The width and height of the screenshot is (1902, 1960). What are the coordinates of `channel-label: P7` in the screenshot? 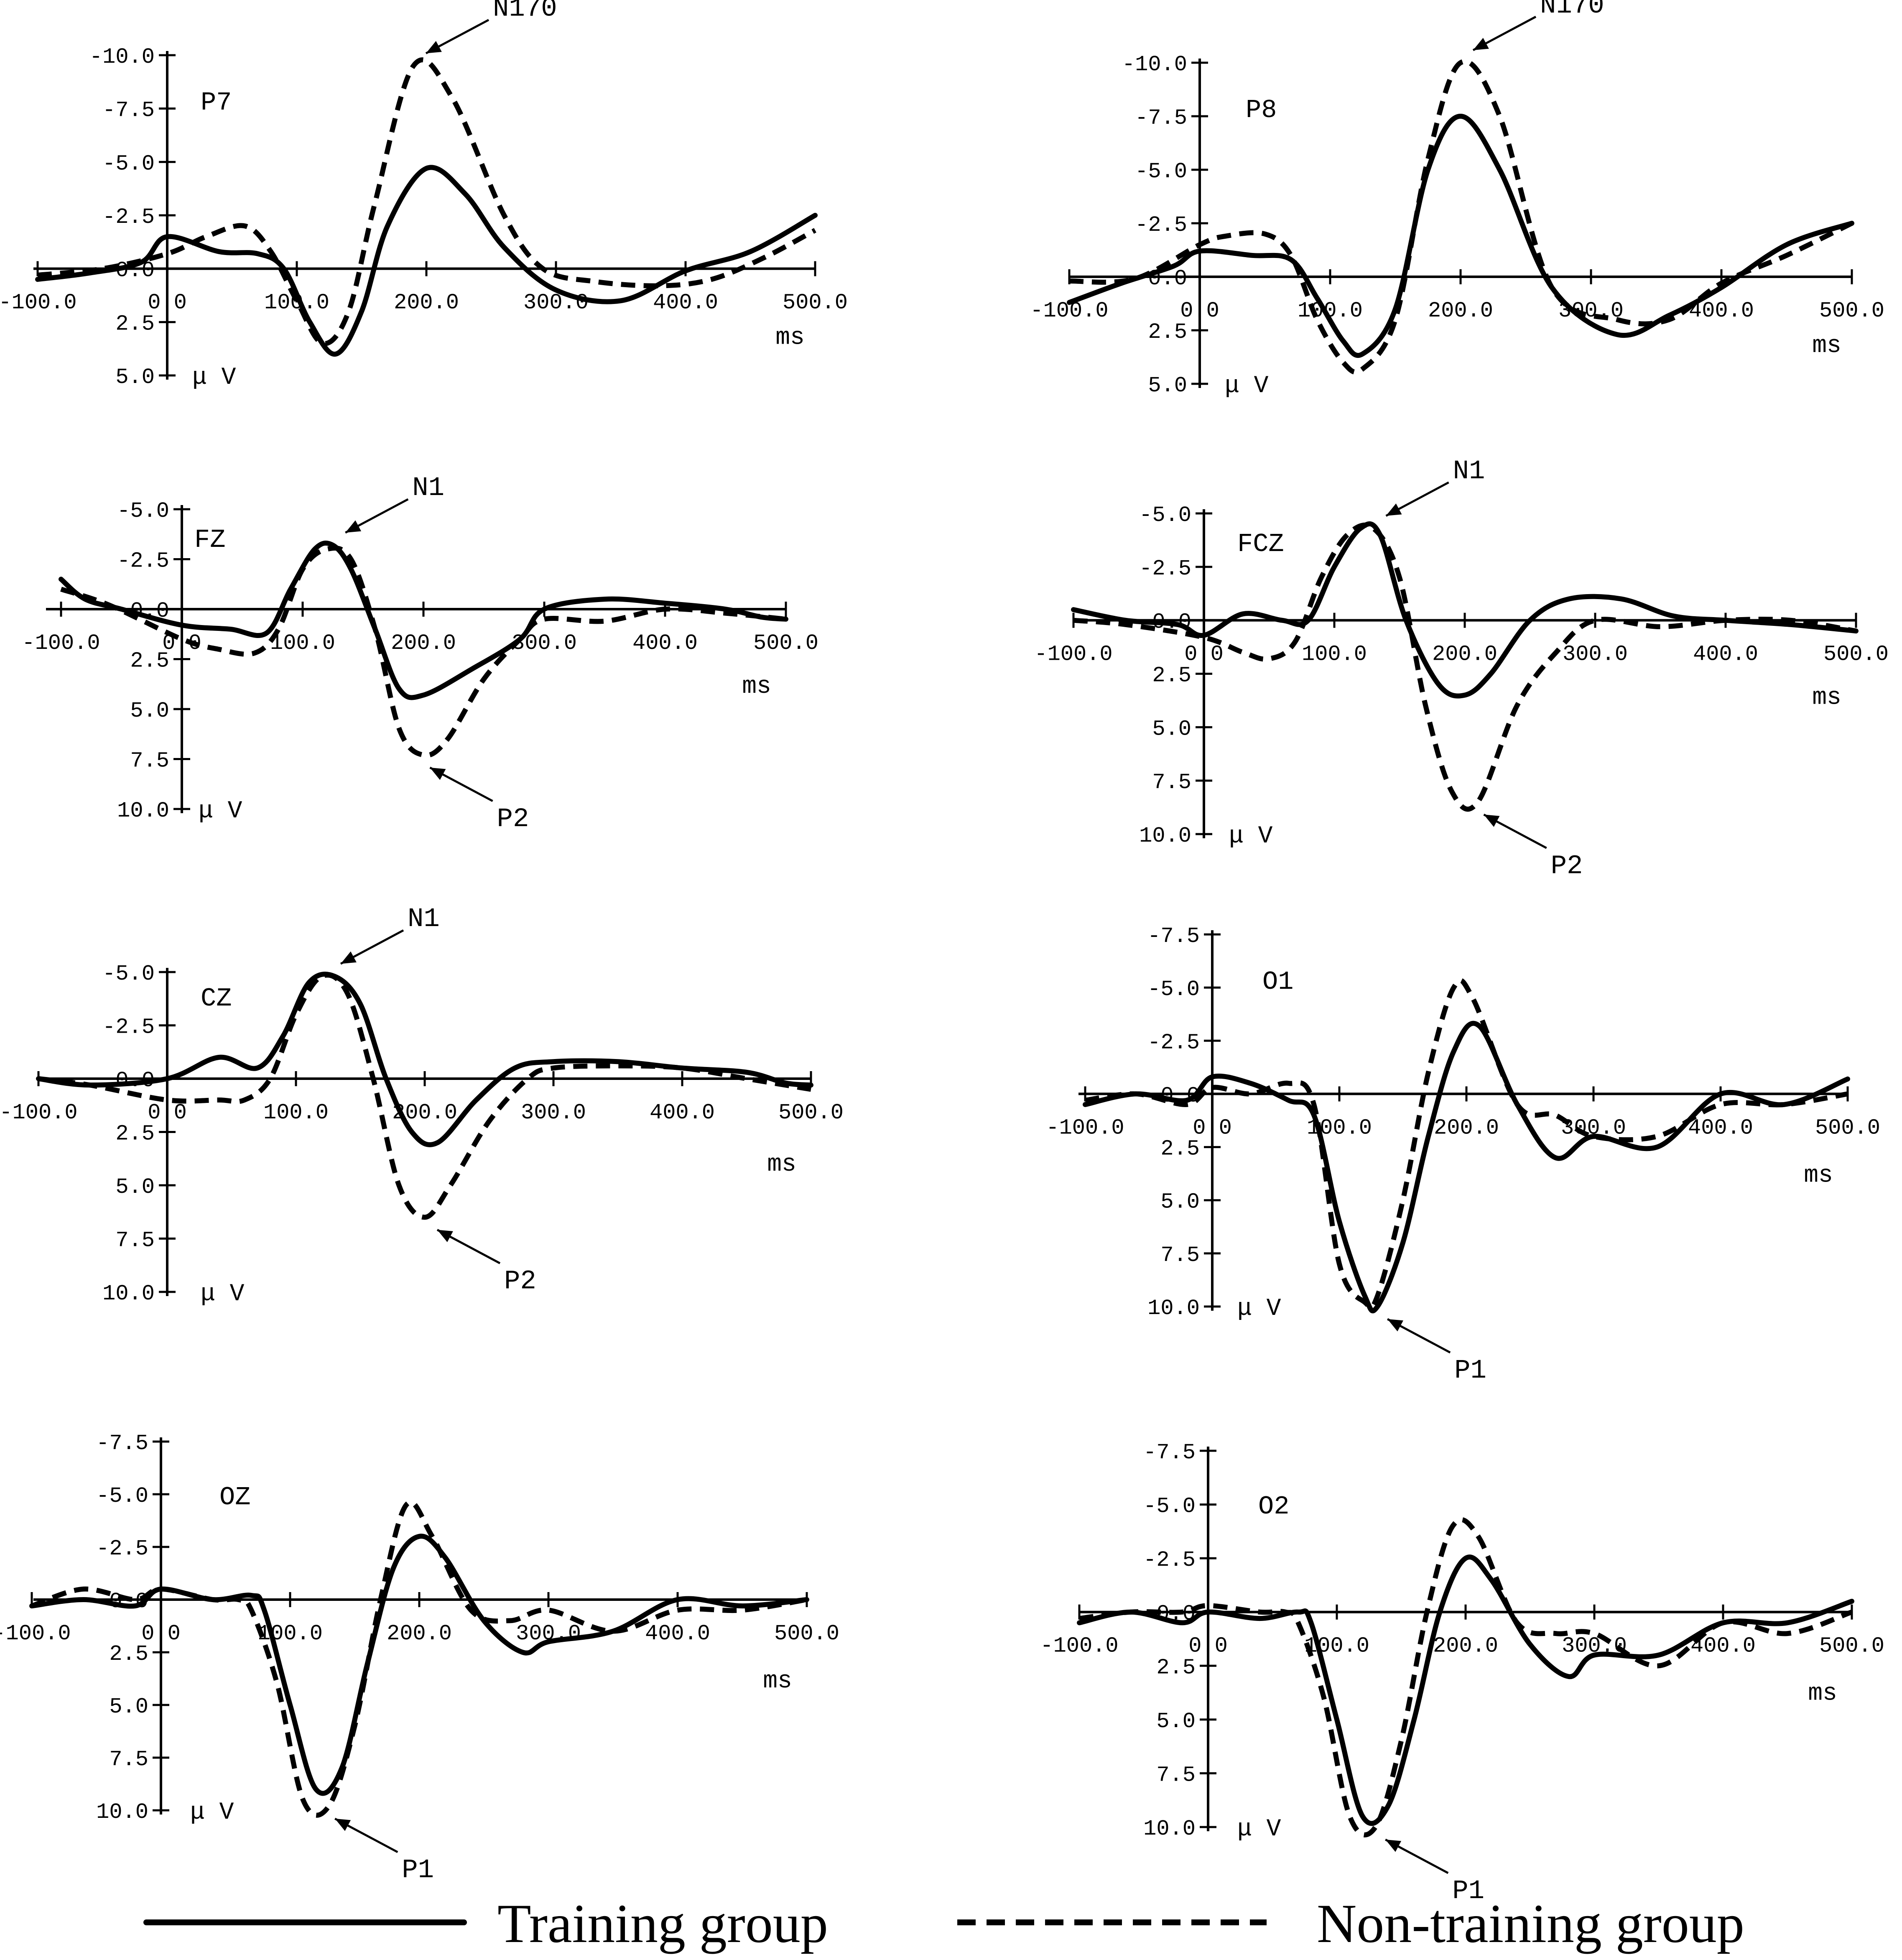 It's located at (216, 102).